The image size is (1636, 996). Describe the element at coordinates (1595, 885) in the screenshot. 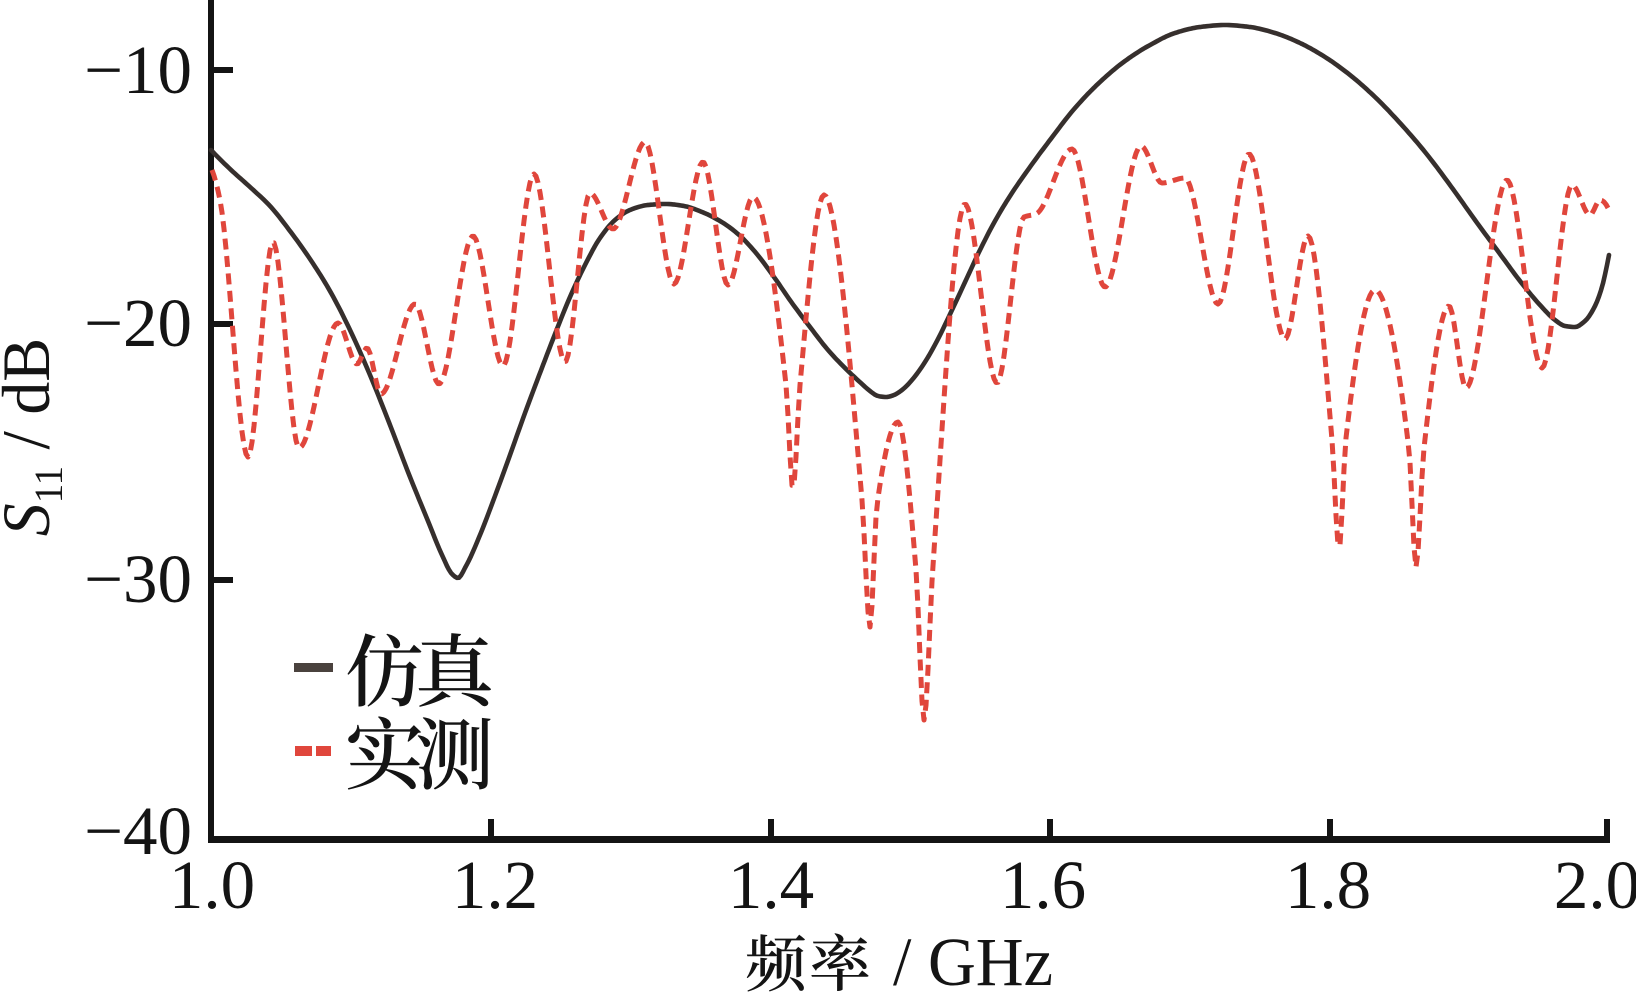

I see `svg-text: 2.0` at that location.